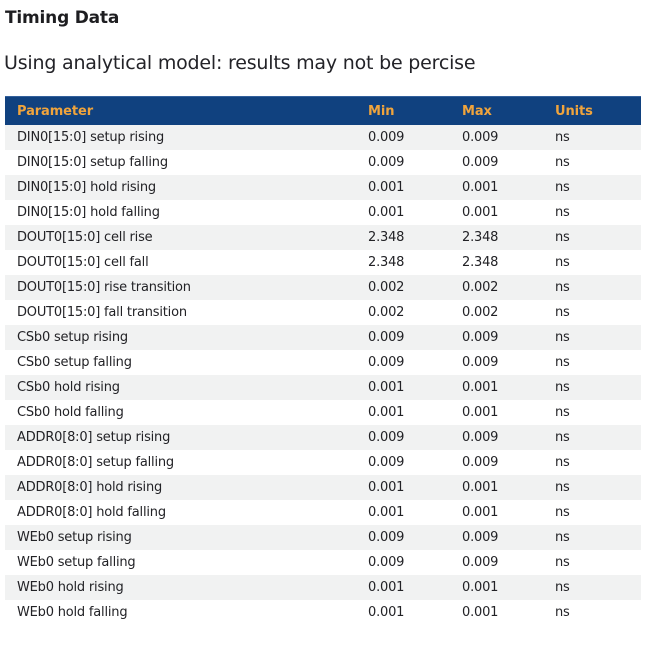 This screenshot has width=650, height=646. Describe the element at coordinates (323, 162) in the screenshot. I see `table-row: DIN0[15:0] setup falling 0.009 0.009 ns` at that location.